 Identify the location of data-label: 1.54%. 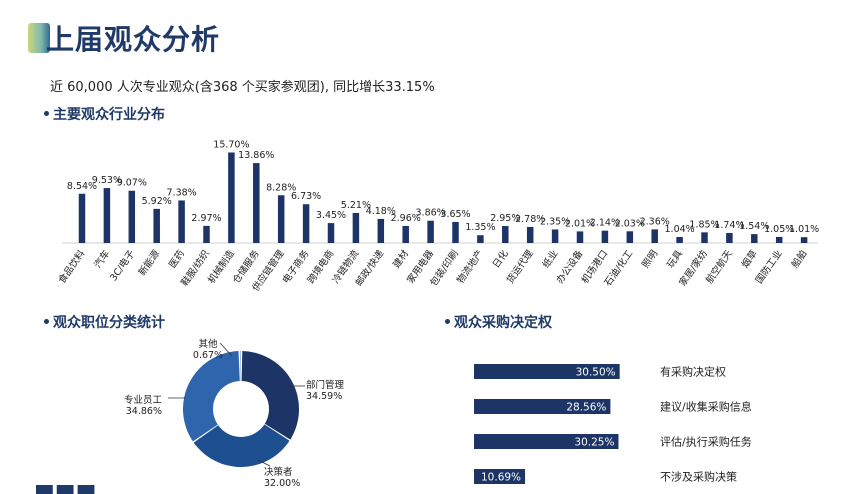
(754, 226).